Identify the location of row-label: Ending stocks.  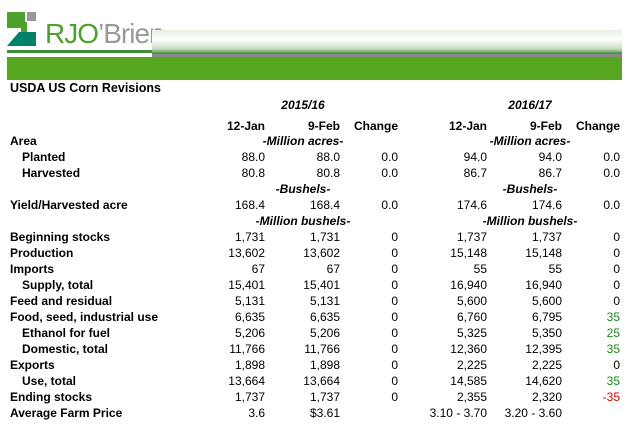
(51, 397).